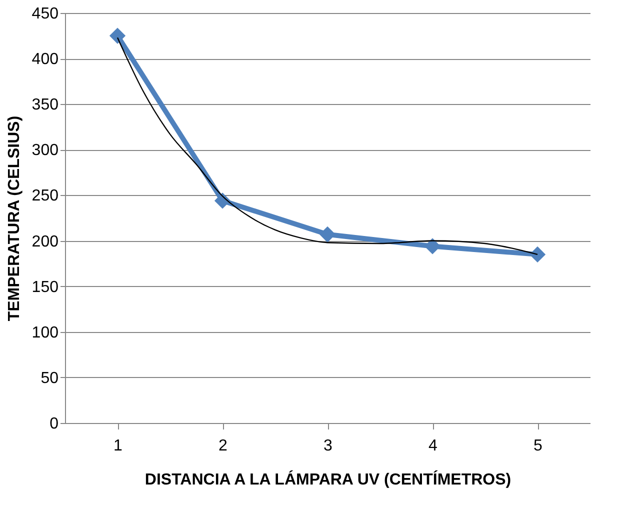  Describe the element at coordinates (49, 378) in the screenshot. I see `y-tick-label: 50` at that location.